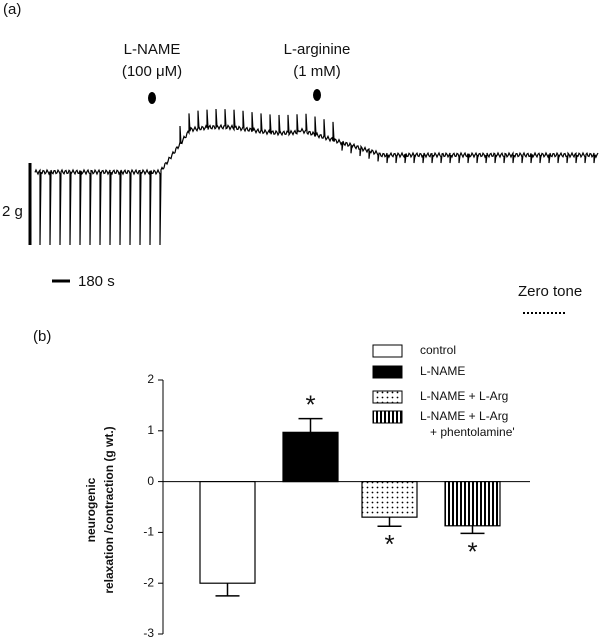 The height and width of the screenshot is (640, 599). I want to click on y-tick-label: -1, so click(148, 532).